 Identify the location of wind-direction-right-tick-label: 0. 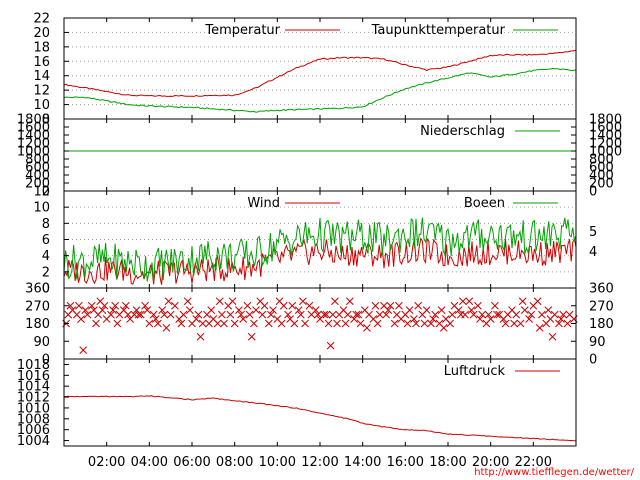
(593, 360).